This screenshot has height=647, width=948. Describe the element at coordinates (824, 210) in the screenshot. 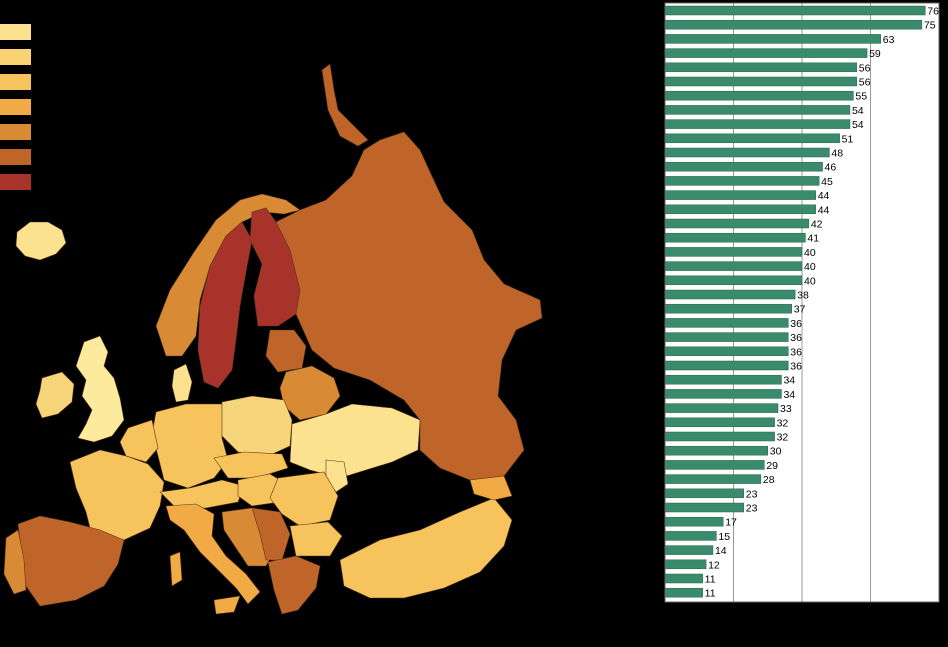

I see `bar-value-label-15: 44` at that location.